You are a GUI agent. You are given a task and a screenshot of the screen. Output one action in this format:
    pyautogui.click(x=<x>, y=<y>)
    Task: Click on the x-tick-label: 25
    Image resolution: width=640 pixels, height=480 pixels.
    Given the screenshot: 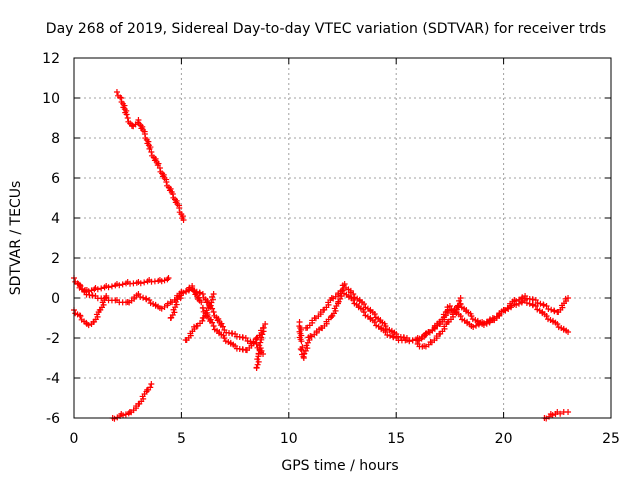 What is the action you would take?
    pyautogui.click(x=611, y=439)
    